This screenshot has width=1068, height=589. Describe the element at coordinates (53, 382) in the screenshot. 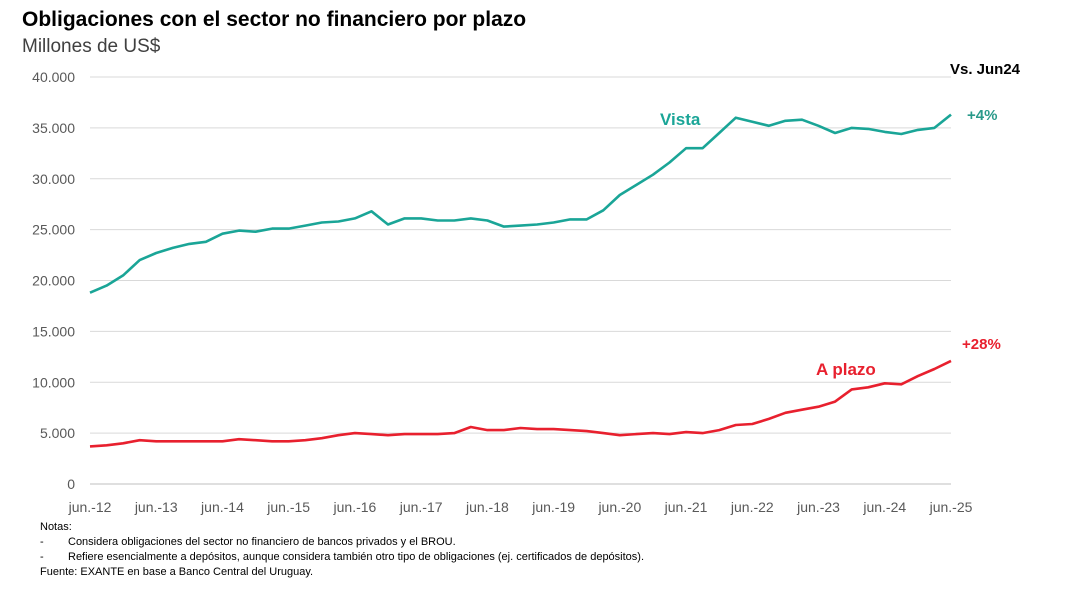

I see `y-tick-label: 10.000` at that location.